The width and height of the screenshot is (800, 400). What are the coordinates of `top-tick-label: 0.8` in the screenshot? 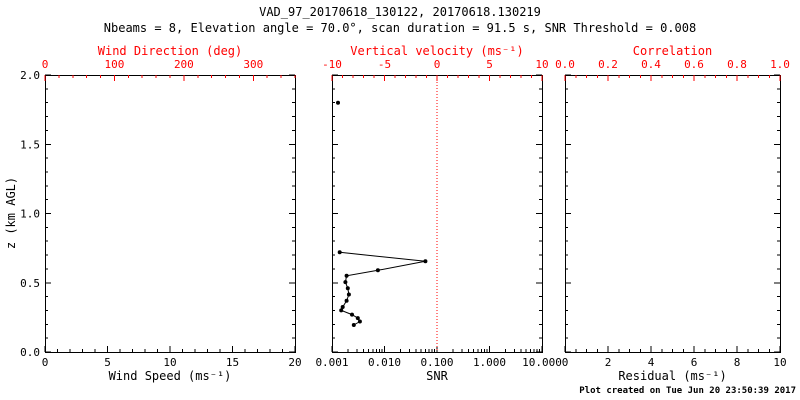 It's located at (737, 64).